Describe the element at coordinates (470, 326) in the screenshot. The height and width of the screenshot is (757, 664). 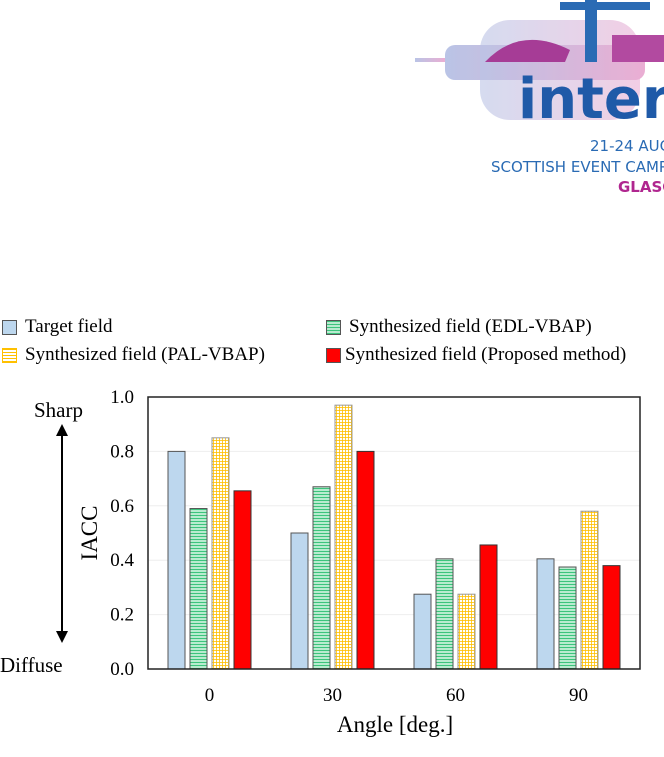
I see `legend-label: Synthesized field (EDL-VBAP)` at that location.